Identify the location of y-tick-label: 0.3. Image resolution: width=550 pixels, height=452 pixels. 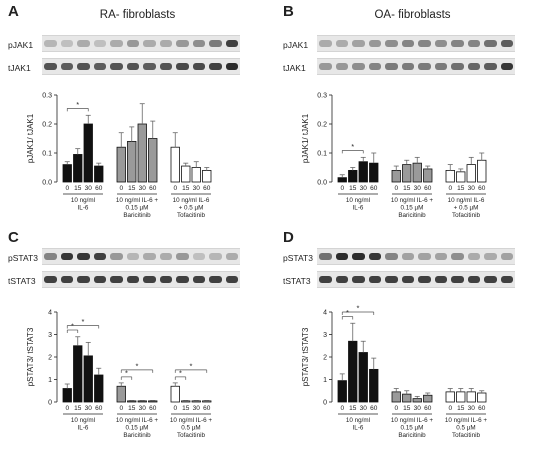
(322, 96).